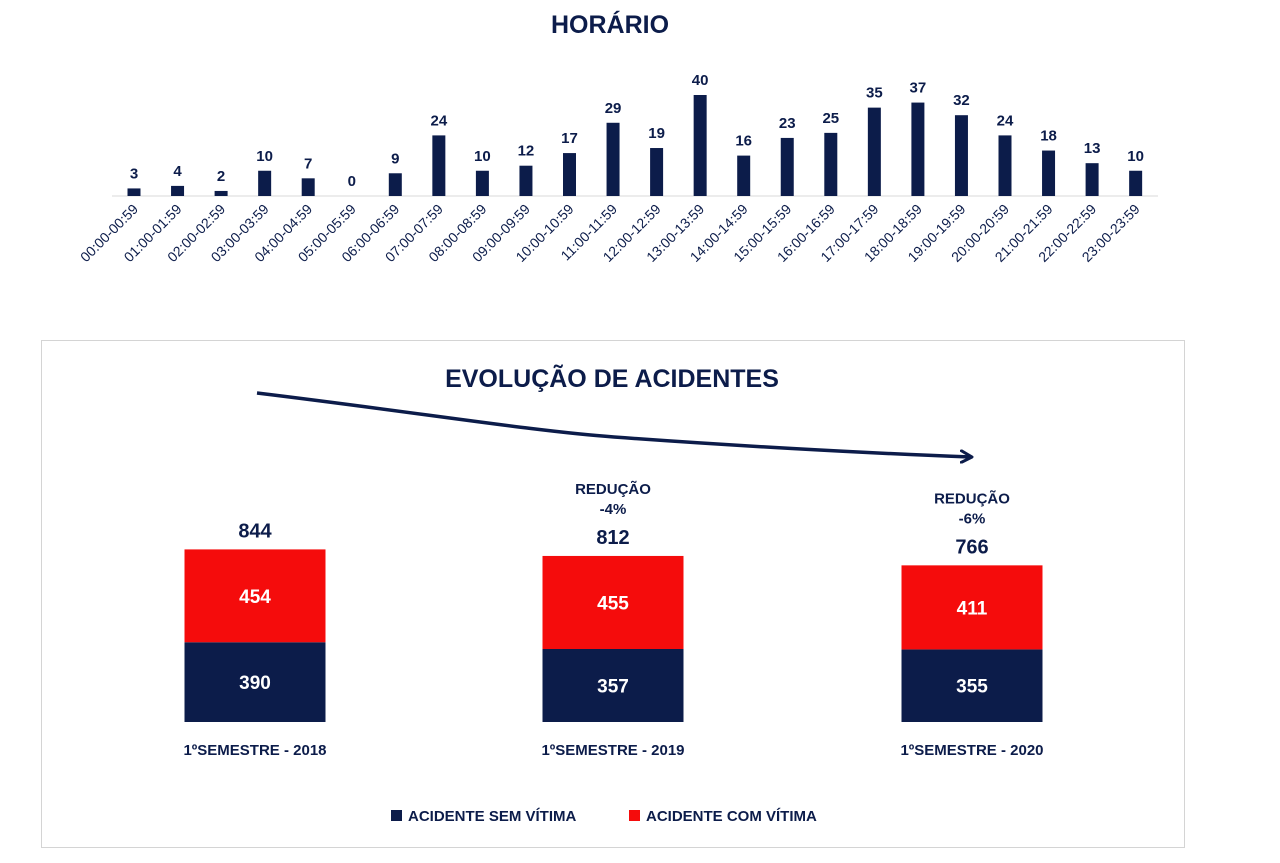 This screenshot has width=1280, height=863. What do you see at coordinates (612, 750) in the screenshot?
I see `category-label: 1ºSEMESTRE - 2019` at bounding box center [612, 750].